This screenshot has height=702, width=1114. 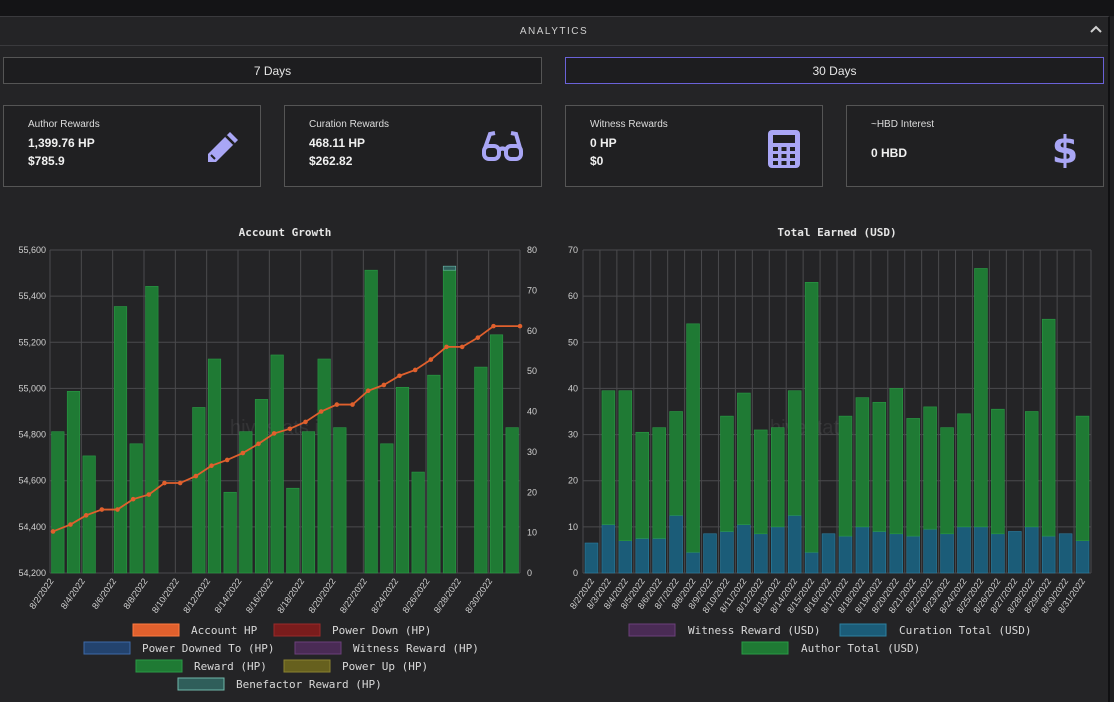 I want to click on y-left-tick-label: 54,600, so click(x=32, y=481).